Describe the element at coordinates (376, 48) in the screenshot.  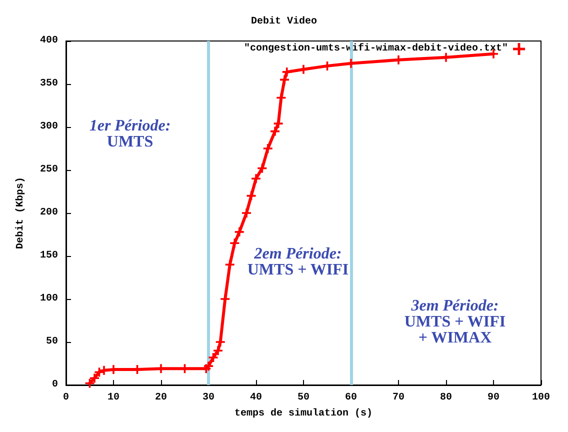
I see `legend-label: "congestion-umts-wifi-wimax-debit-video.txt"` at that location.